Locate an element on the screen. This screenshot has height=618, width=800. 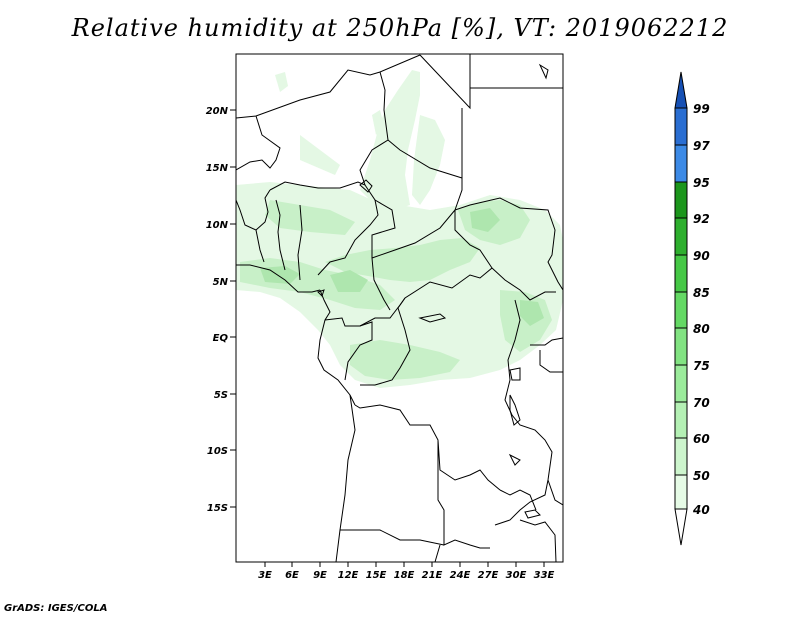
lon-label-9e: 9E is located at coordinates (320, 575).